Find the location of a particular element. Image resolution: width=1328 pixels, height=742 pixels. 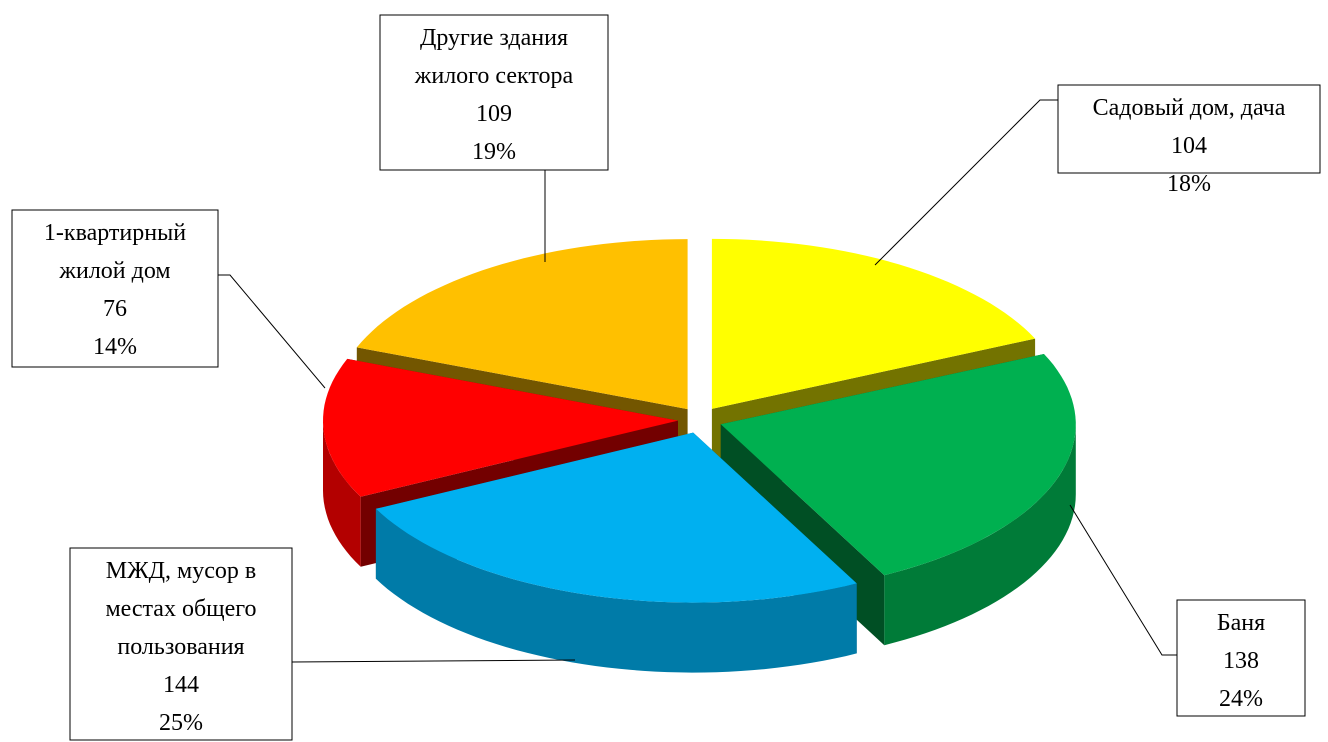

label-line: Баня is located at coordinates (1241, 623).